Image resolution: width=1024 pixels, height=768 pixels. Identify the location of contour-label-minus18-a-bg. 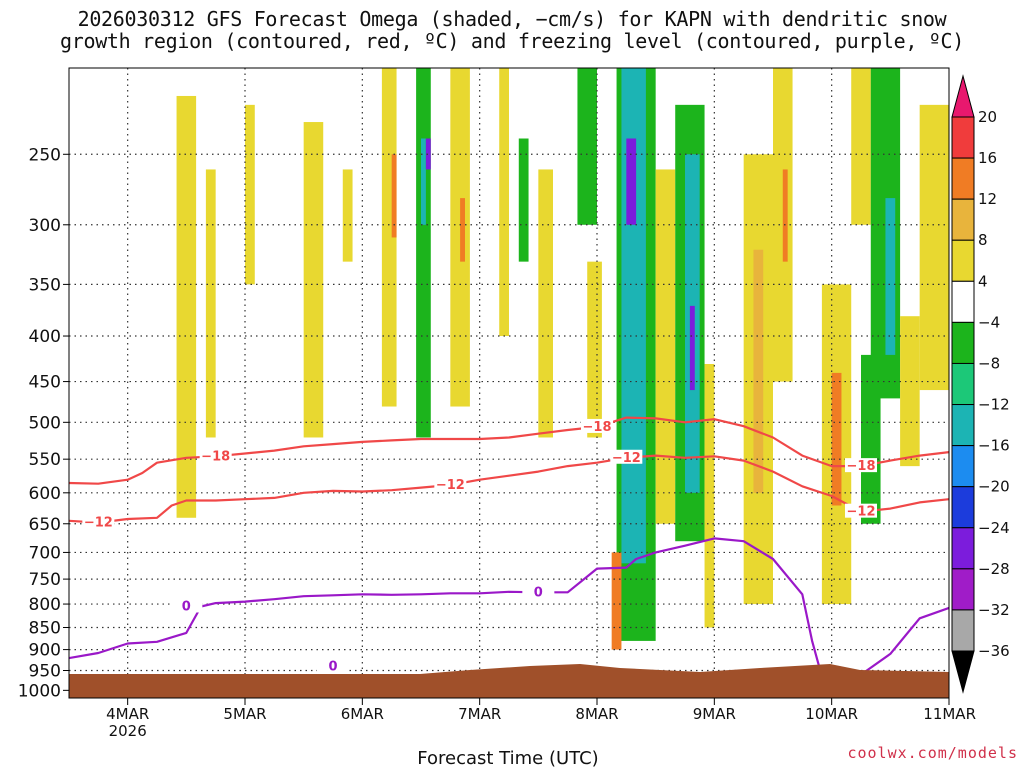
(215, 455).